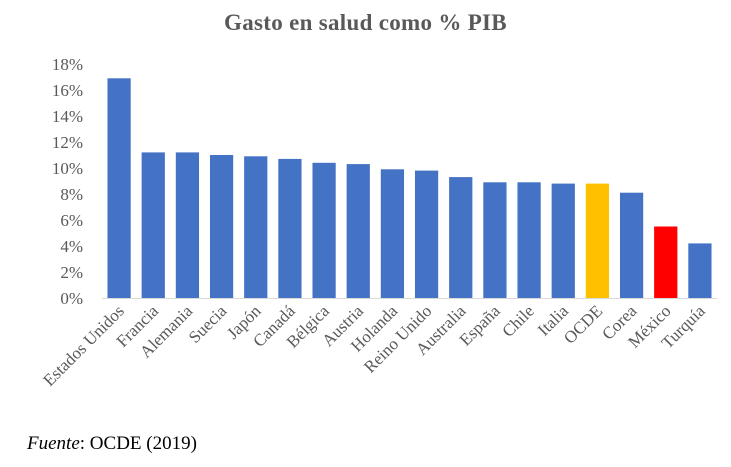 This screenshot has height=467, width=731. I want to click on x-tick-label: Chile, so click(517, 320).